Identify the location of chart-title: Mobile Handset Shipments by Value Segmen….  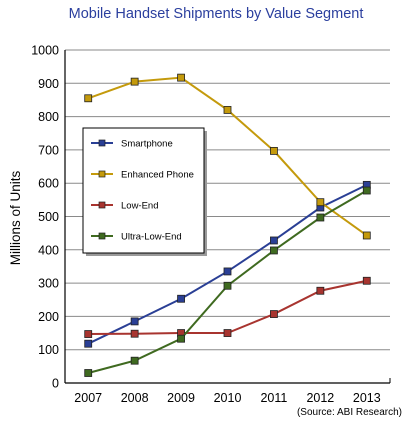
(216, 14).